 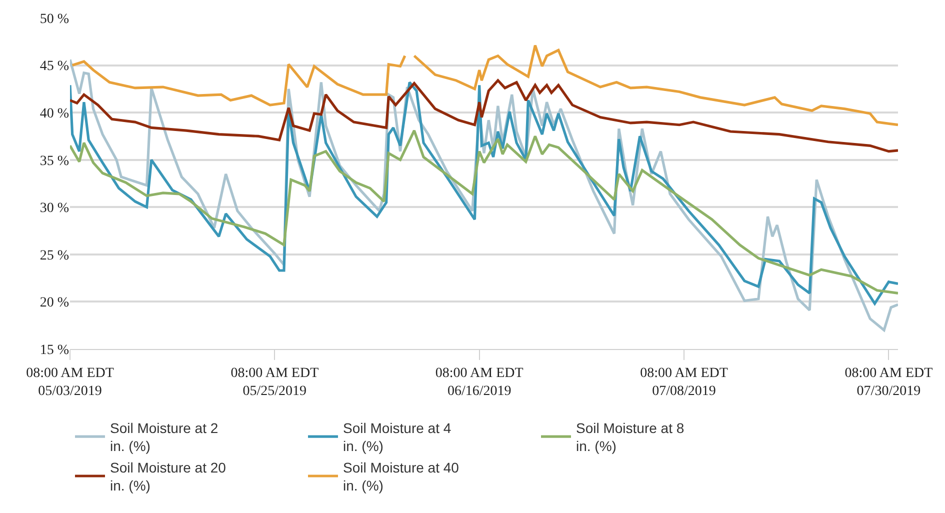 I want to click on legend-label: Soil Moisture at 40 in. (%), so click(x=401, y=476).